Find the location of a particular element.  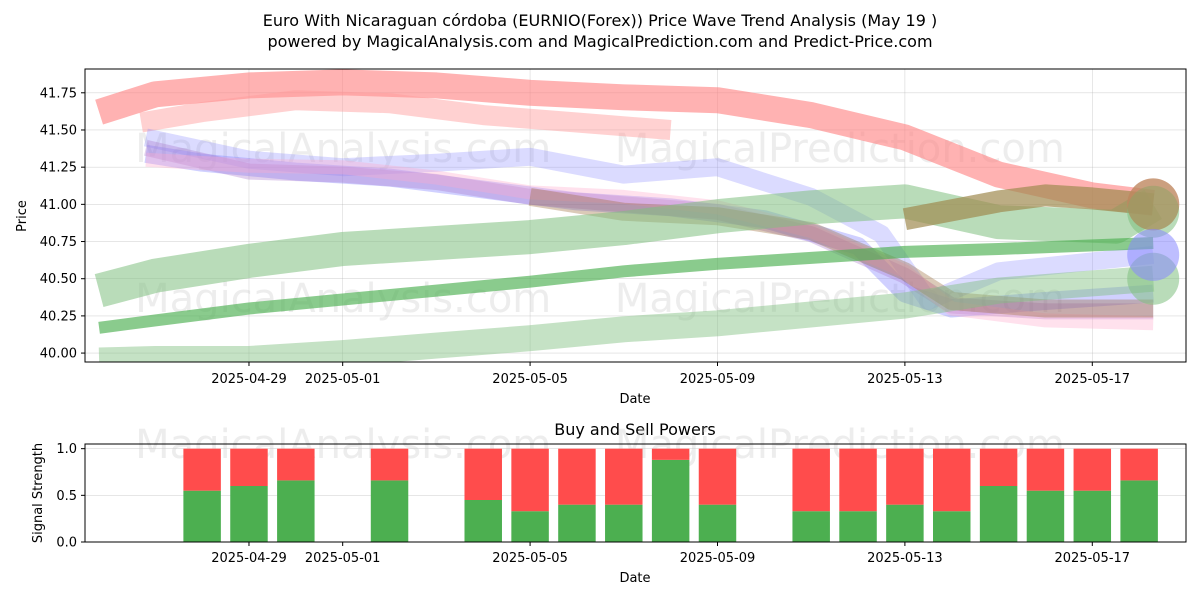

bar-x-tick-label: 2025-05-01 is located at coordinates (343, 558).